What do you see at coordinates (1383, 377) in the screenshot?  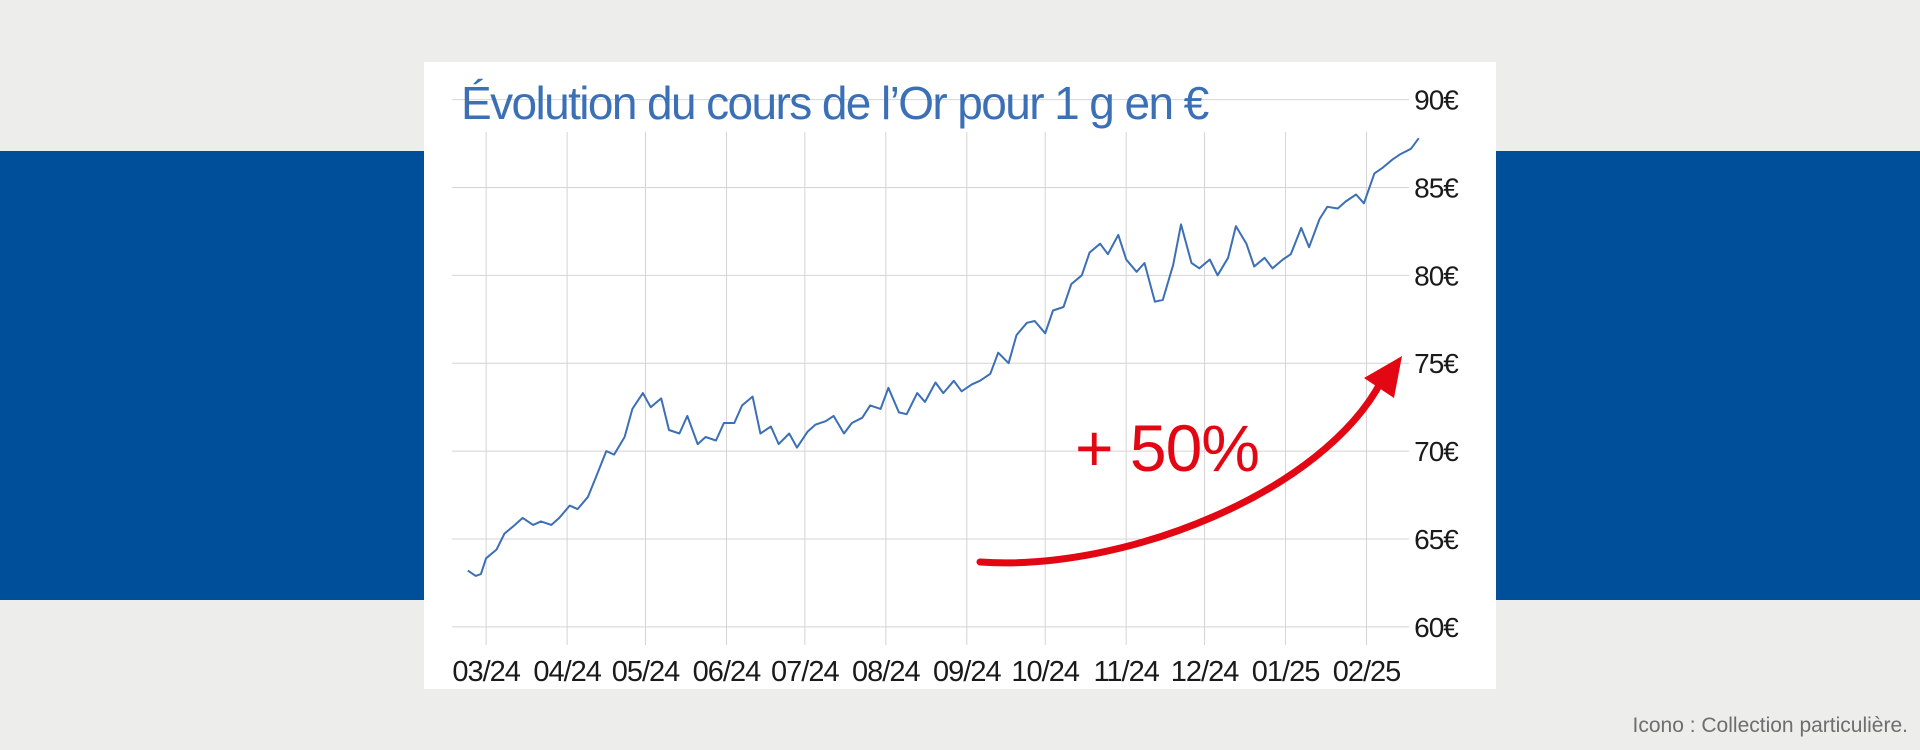 I see `arrow-head-icon` at bounding box center [1383, 377].